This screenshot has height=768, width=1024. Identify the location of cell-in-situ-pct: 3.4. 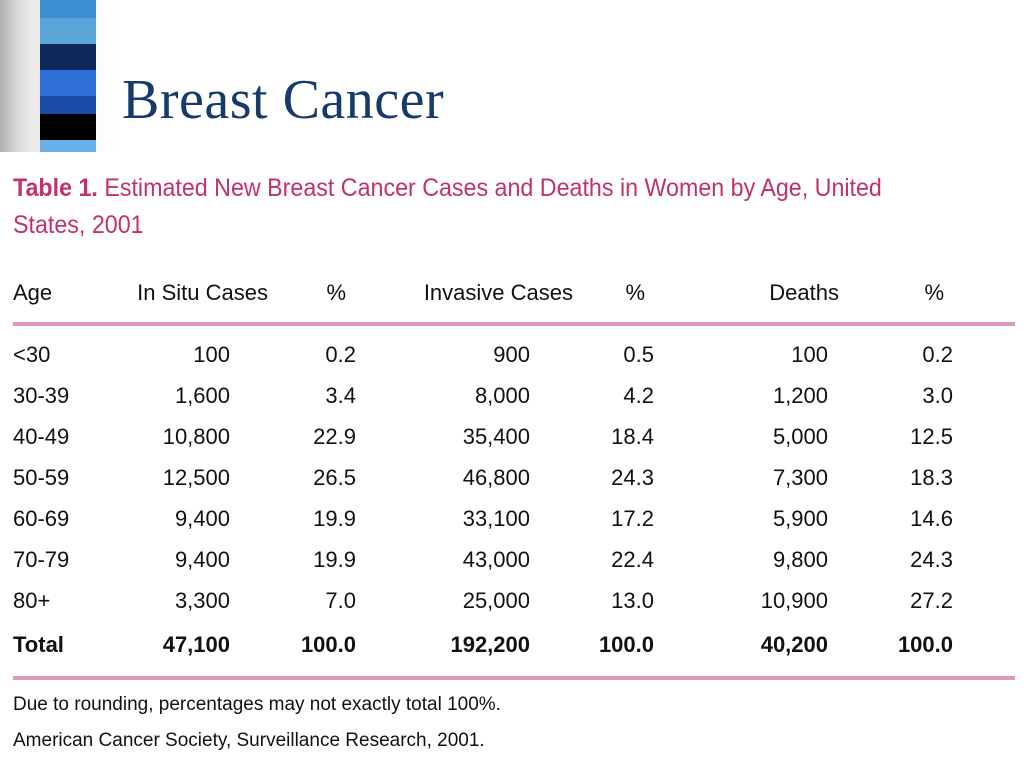
(340, 395).